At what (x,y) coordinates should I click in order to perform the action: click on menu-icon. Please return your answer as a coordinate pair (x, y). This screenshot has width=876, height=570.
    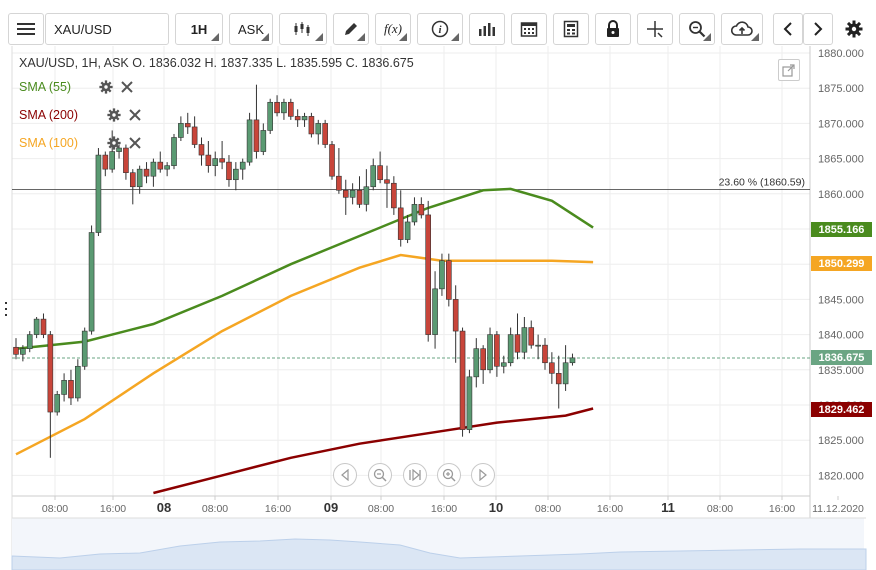
    Looking at the image, I should click on (26, 29).